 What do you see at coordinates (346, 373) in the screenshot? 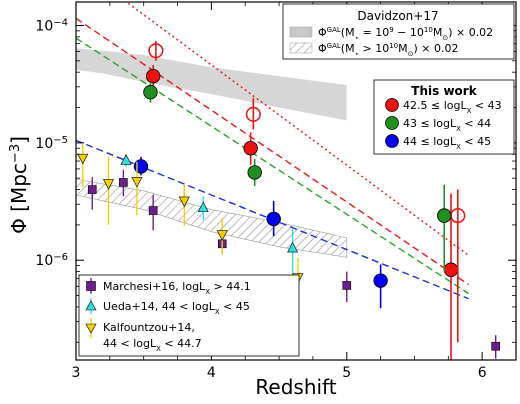
I see `x-tick-label-2: 5` at bounding box center [346, 373].